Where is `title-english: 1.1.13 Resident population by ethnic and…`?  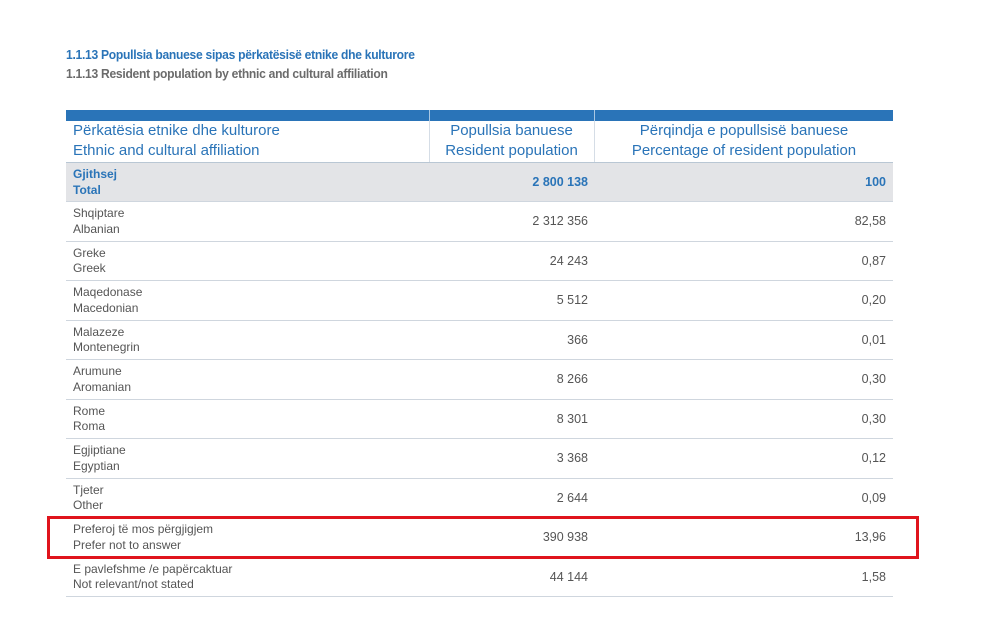
title-english: 1.1.13 Resident population by ethnic and… is located at coordinates (227, 73).